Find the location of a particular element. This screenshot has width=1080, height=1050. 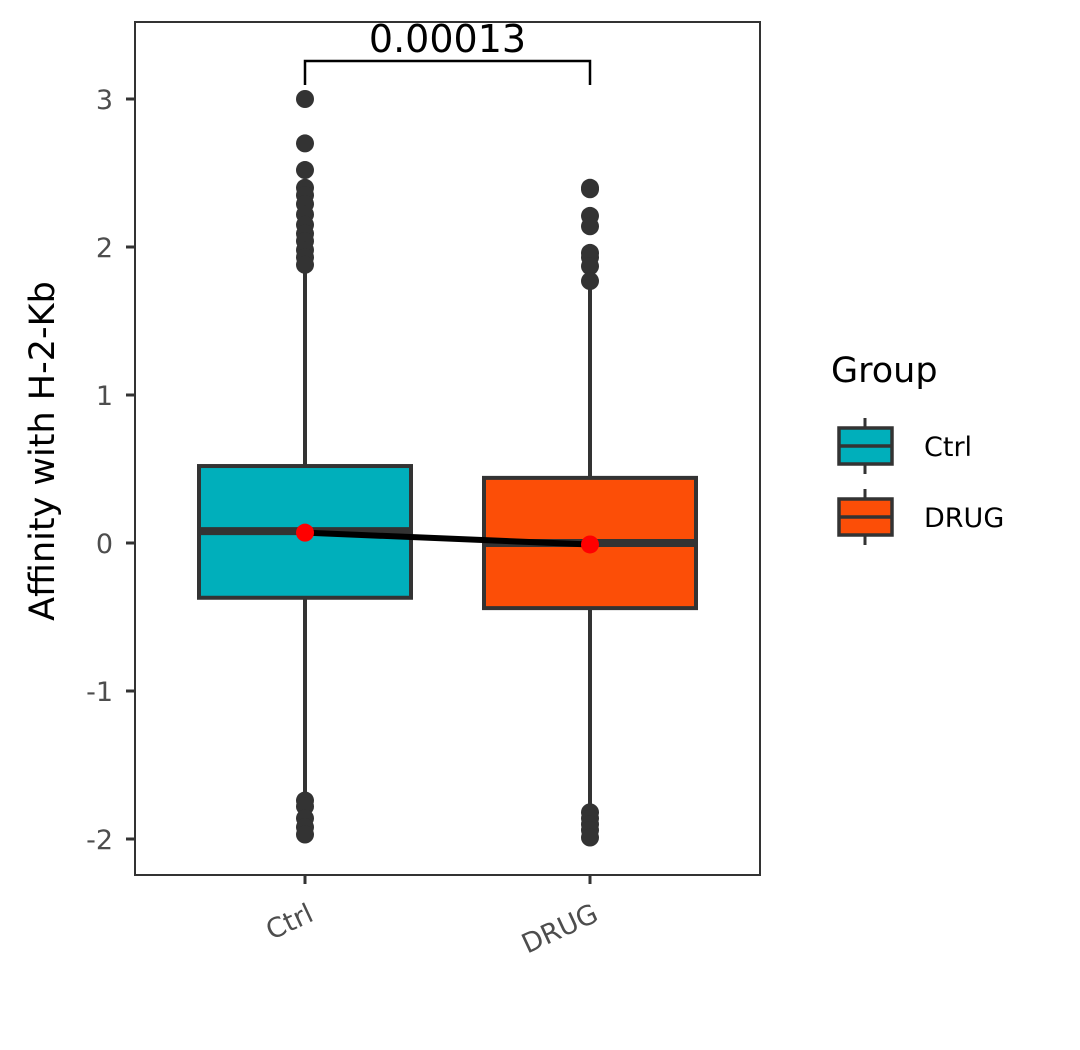

legend-label: DRUG is located at coordinates (964, 518).